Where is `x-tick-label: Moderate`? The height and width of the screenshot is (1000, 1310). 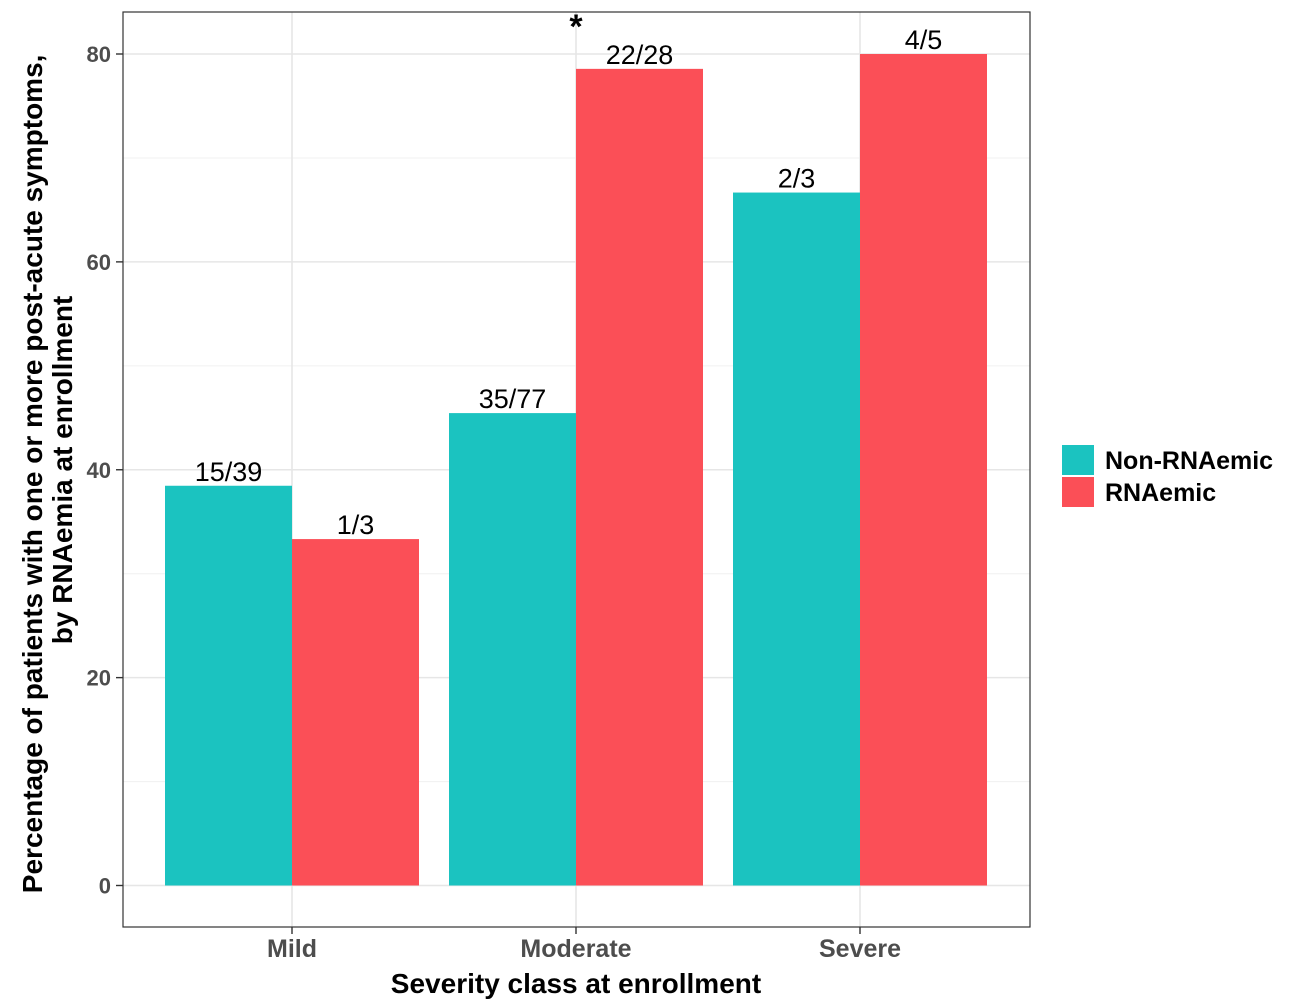
x-tick-label: Moderate is located at coordinates (575, 949).